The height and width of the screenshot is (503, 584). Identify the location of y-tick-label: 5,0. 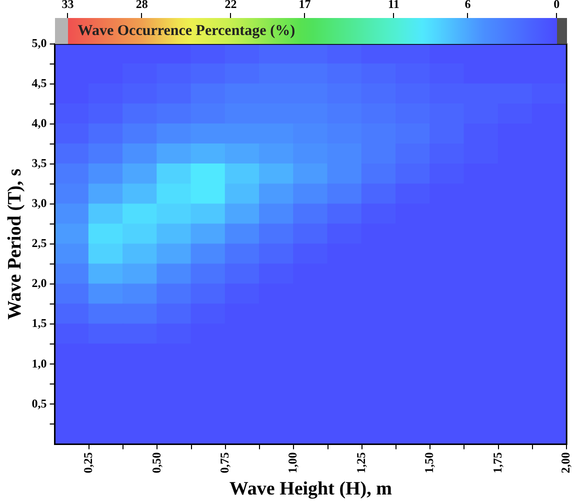
(39, 43).